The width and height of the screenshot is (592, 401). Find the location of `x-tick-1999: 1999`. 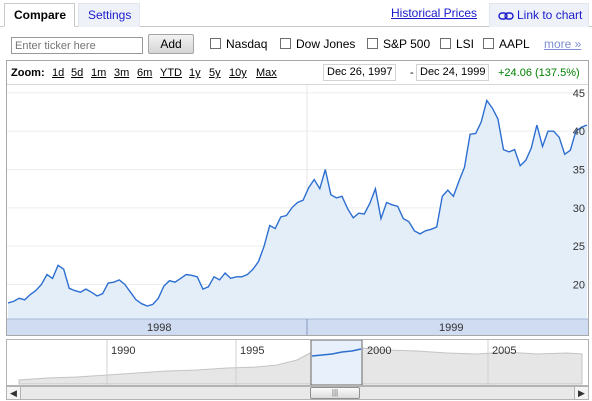

x-tick-1999: 1999 is located at coordinates (451, 328).